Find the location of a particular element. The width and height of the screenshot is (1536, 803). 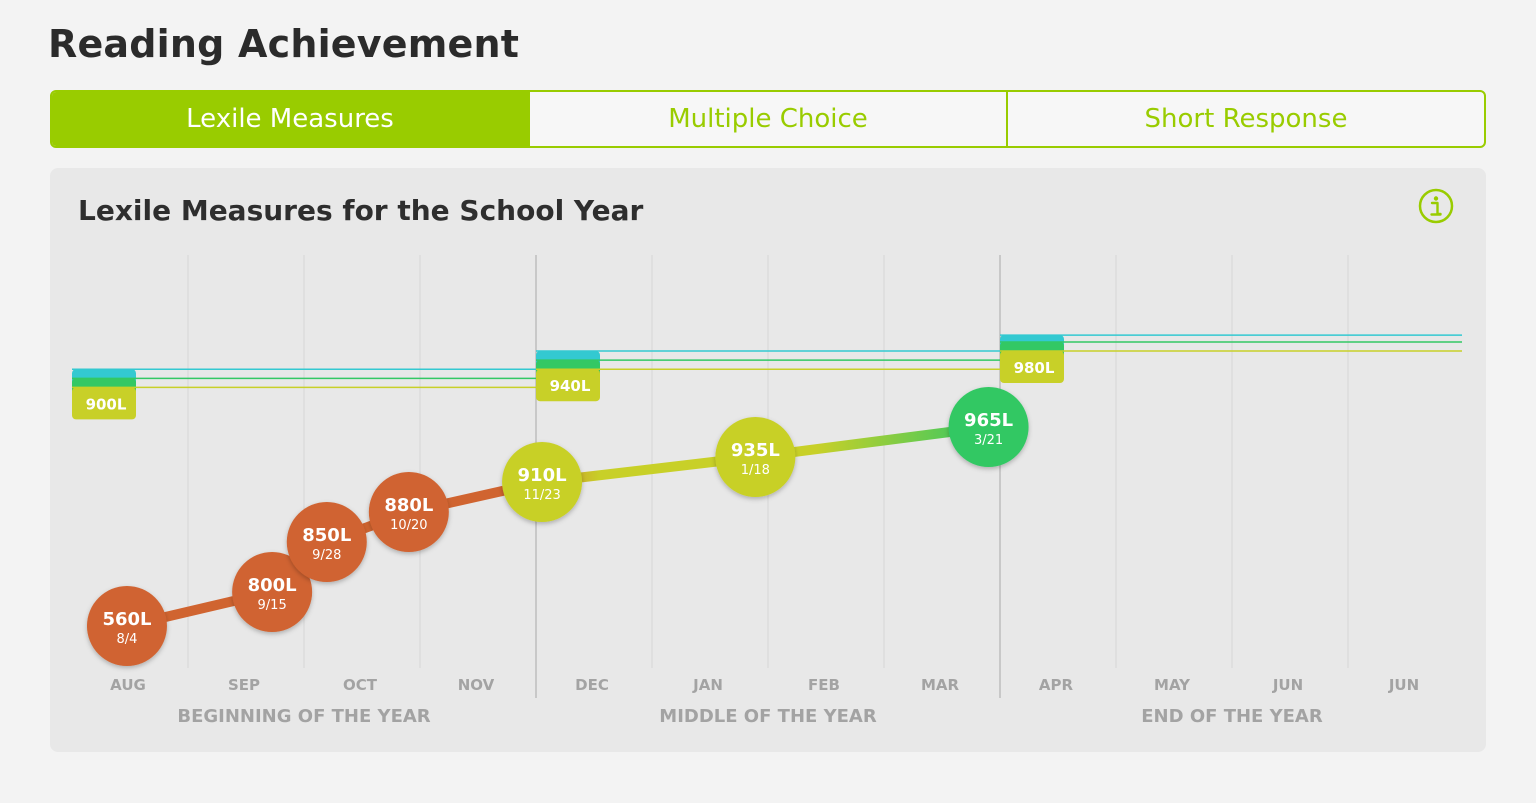

x-tick-label: AUG is located at coordinates (128, 685).